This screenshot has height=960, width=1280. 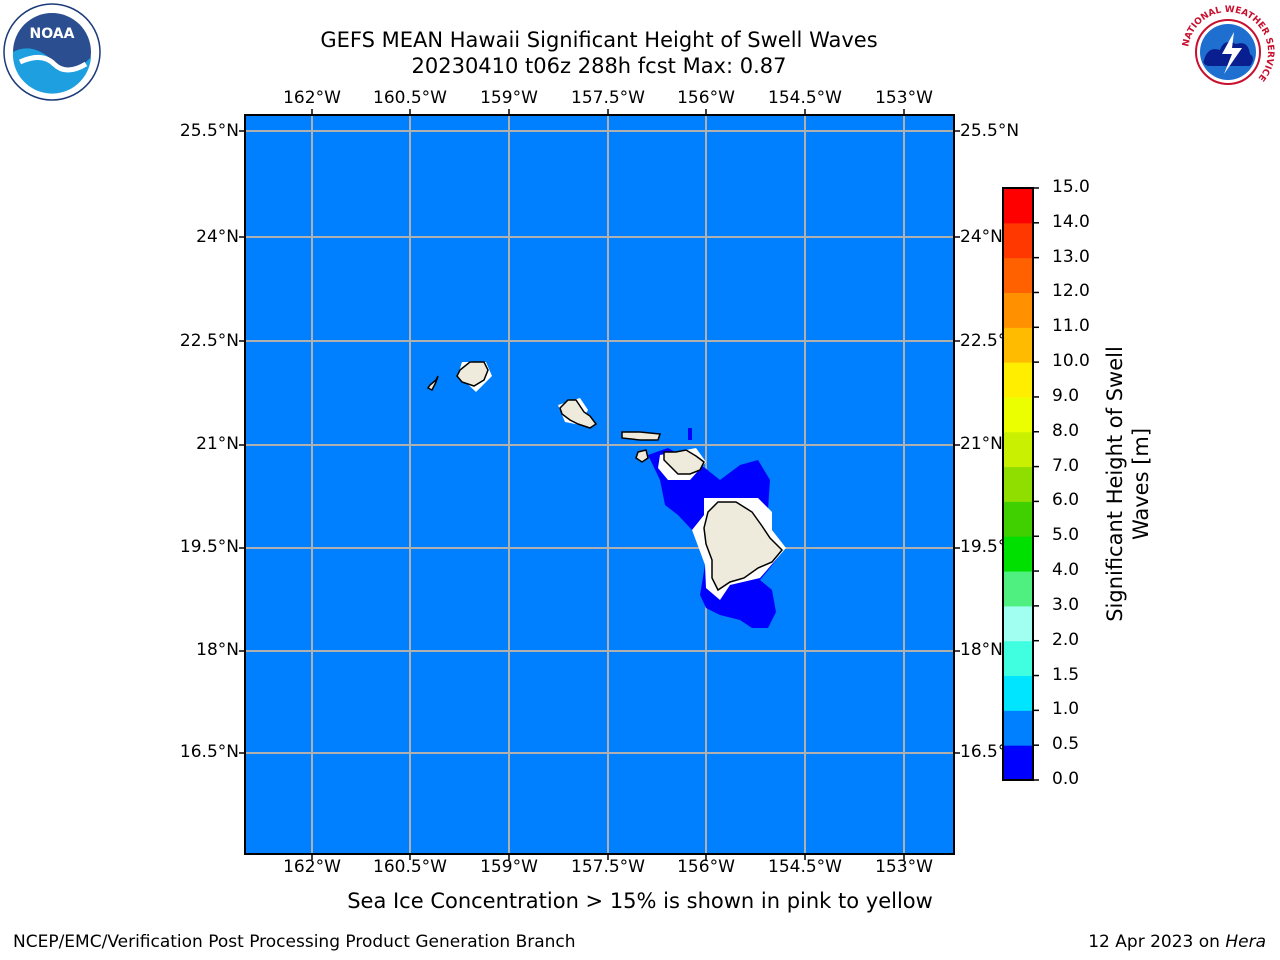 What do you see at coordinates (472, 374) in the screenshot?
I see `island-kauai` at bounding box center [472, 374].